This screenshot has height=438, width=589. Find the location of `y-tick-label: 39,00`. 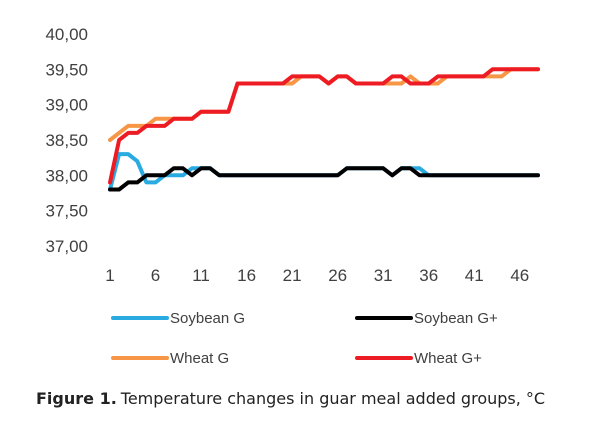

y-tick-label: 39,00 is located at coordinates (66, 105).